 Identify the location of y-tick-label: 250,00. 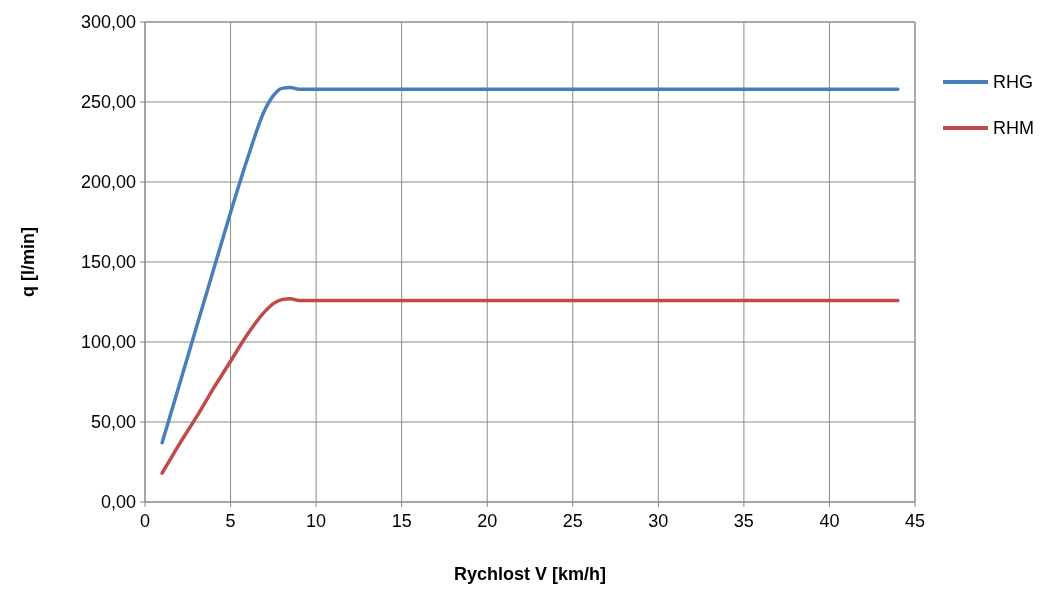
(108, 102).